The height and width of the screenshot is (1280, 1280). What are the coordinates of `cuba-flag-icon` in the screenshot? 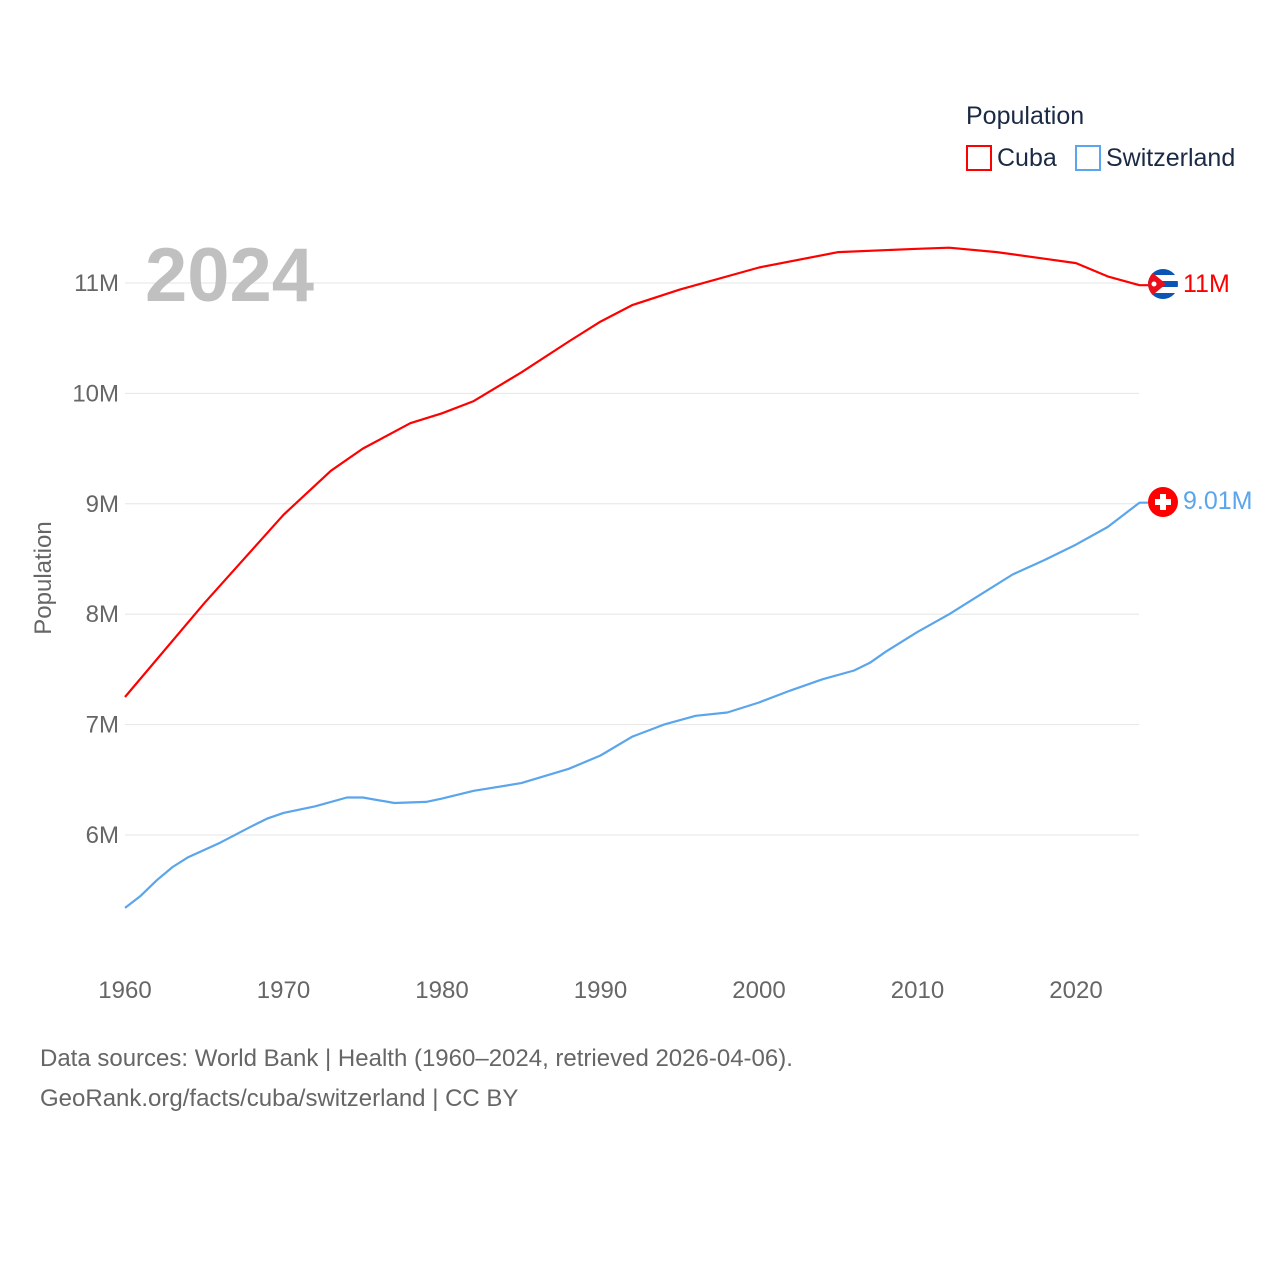 It's located at (1163, 284).